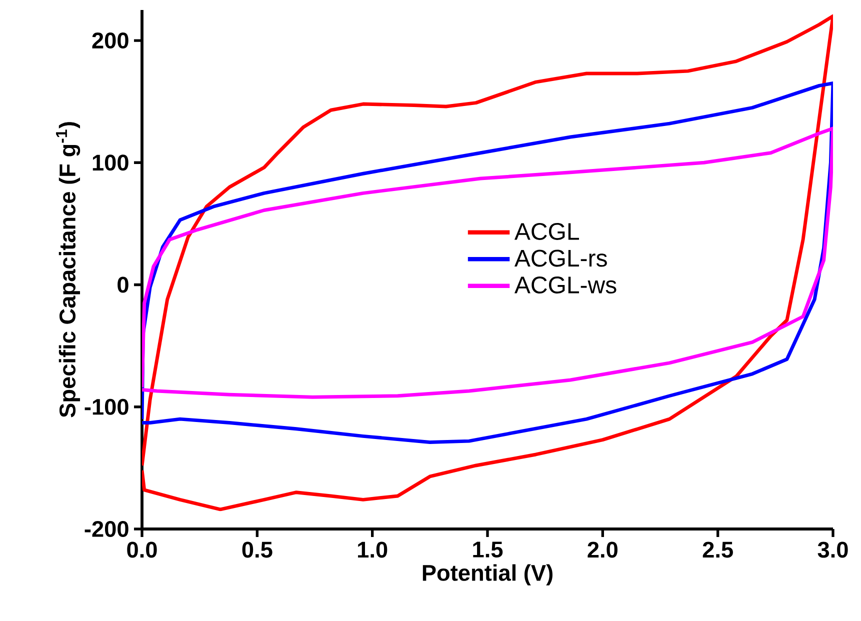 The height and width of the screenshot is (621, 861). Describe the element at coordinates (68, 270) in the screenshot. I see `text: Specific Capacitance (F g$^{-1}$)` at that location.